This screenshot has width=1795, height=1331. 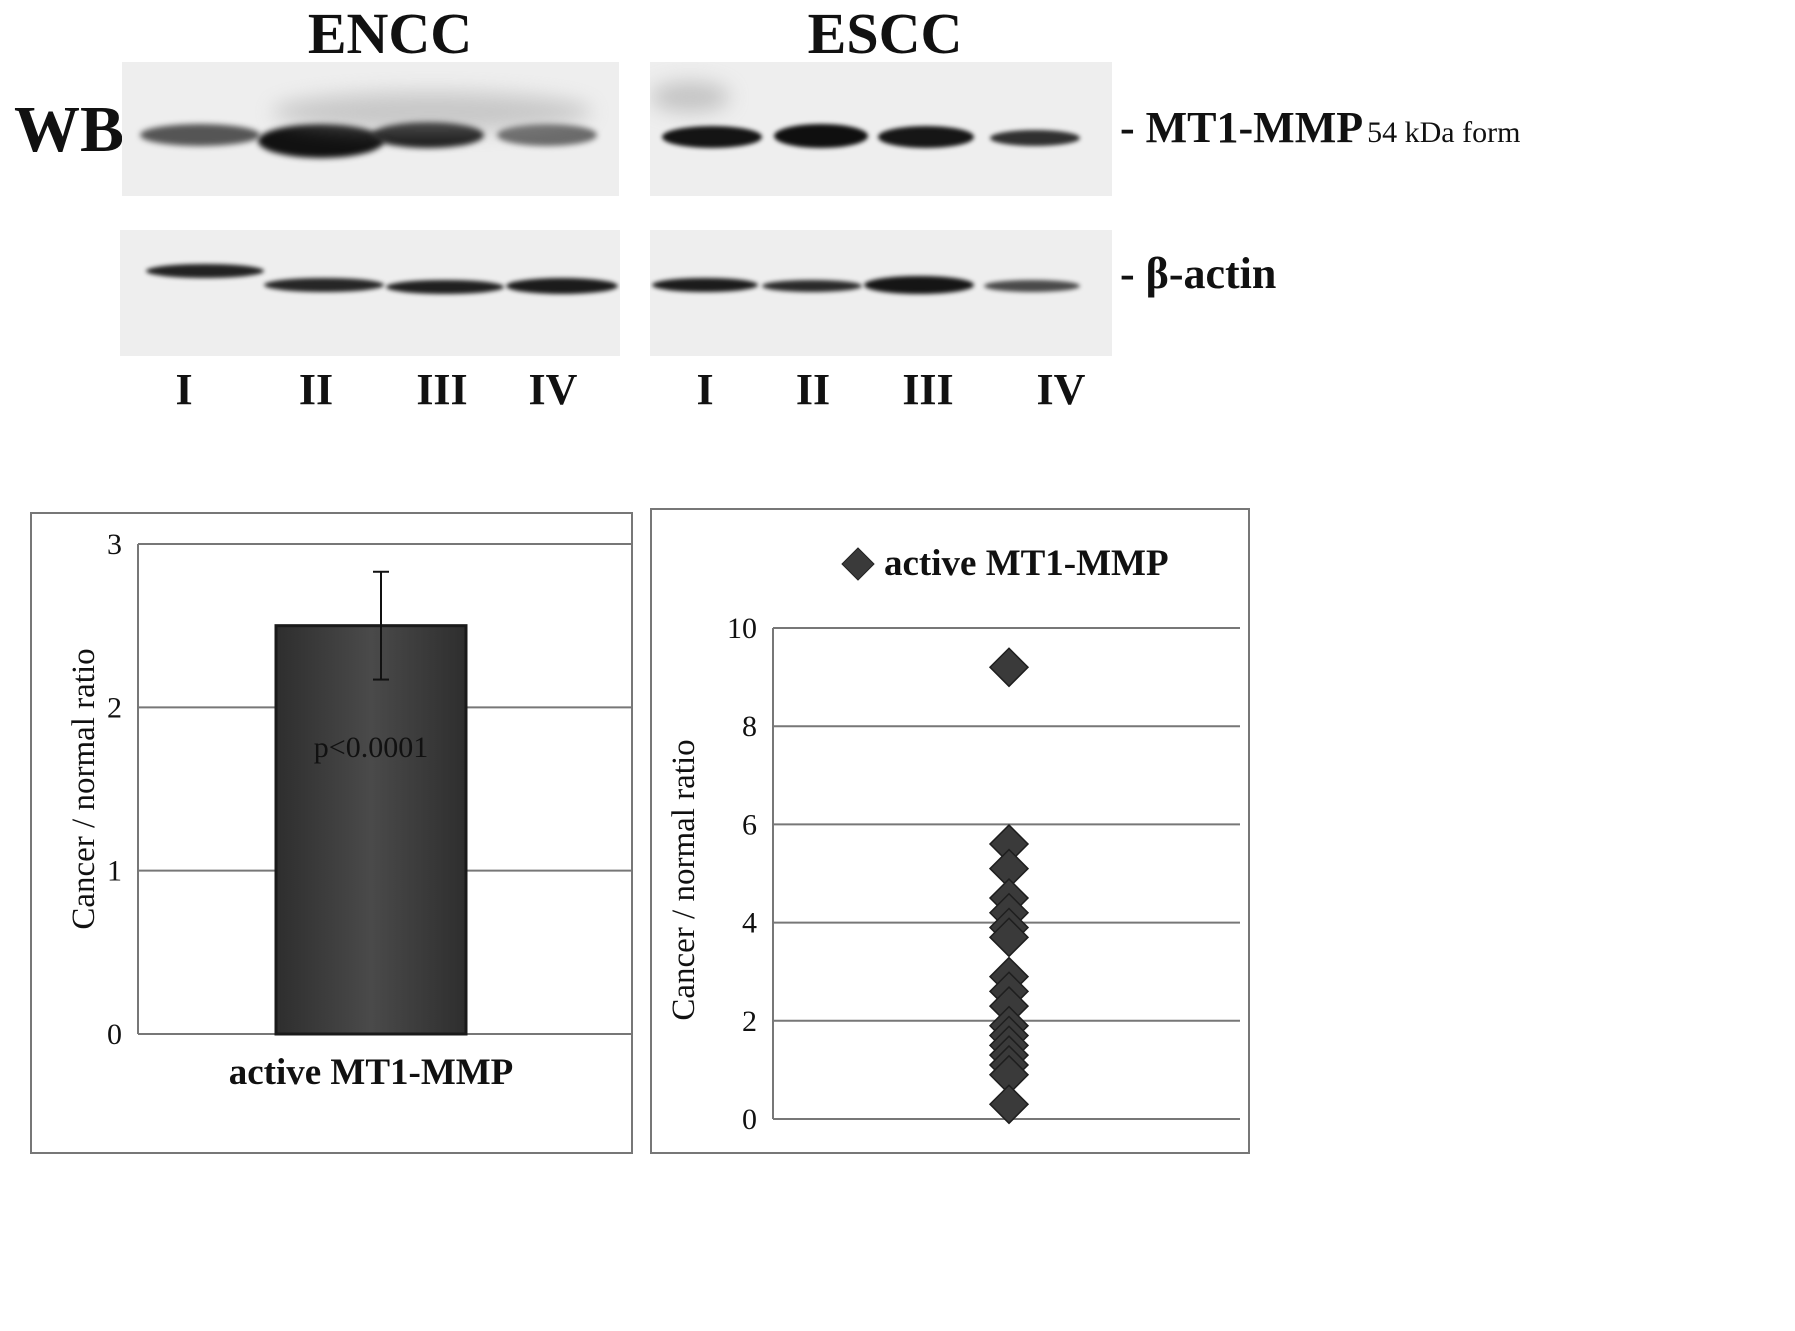 I want to click on bar-category-label: active MT1-MMP, so click(x=371, y=1072).